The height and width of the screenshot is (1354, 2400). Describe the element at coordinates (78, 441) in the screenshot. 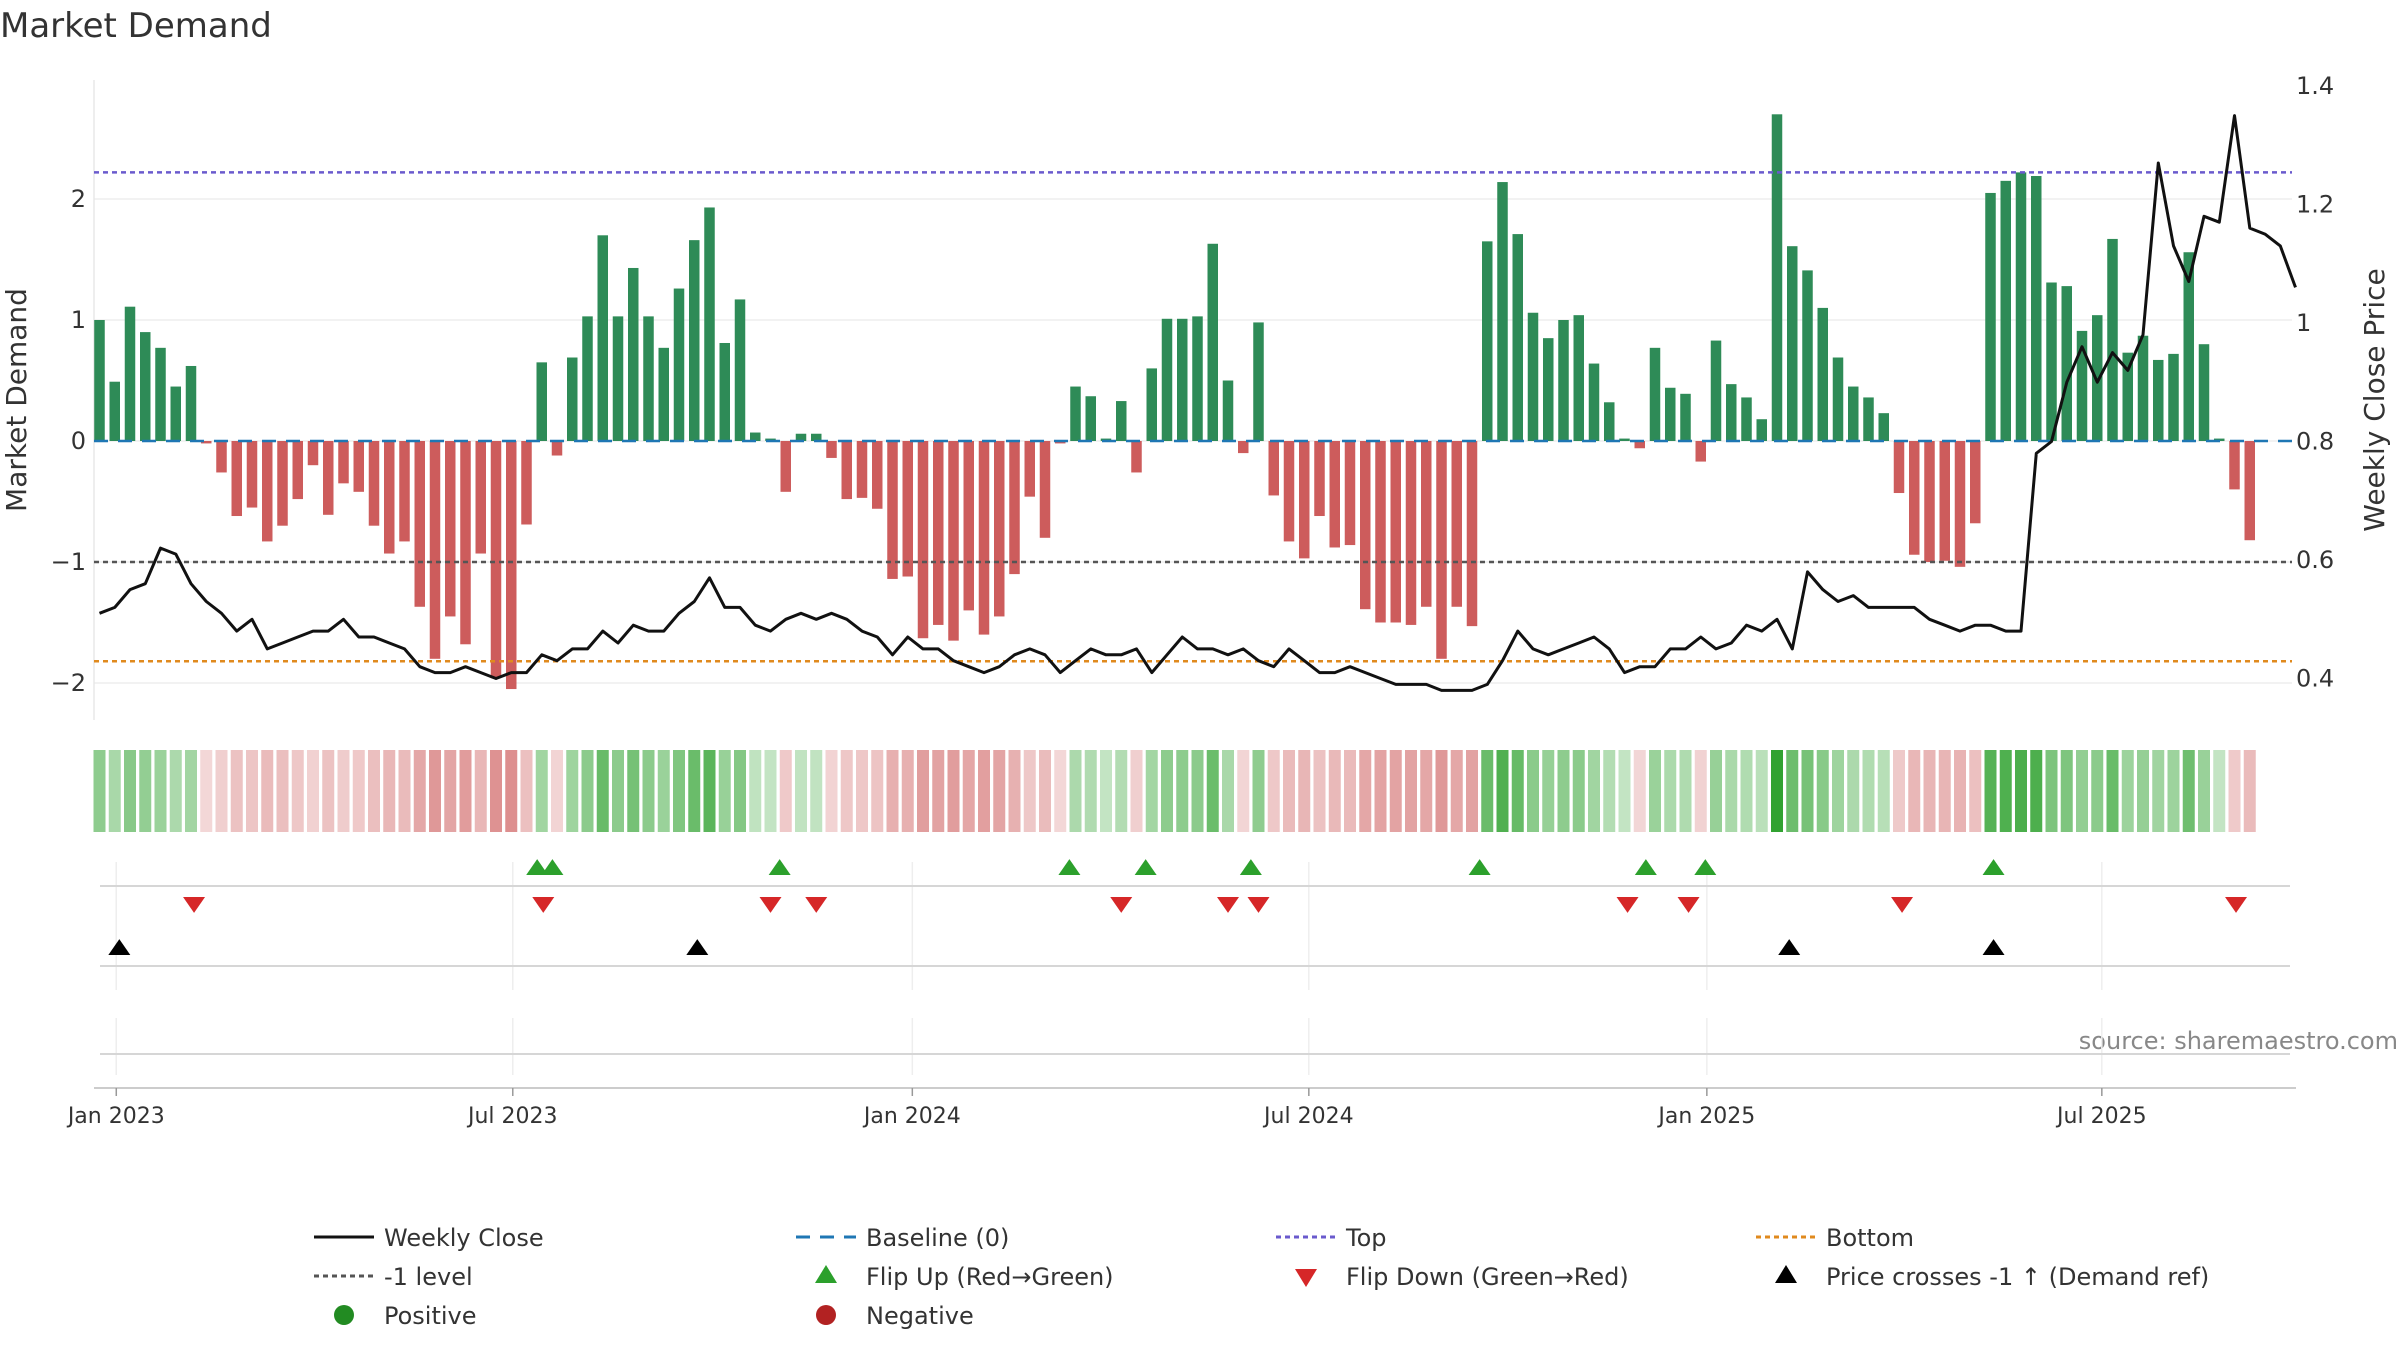

I see `y-tick-label: 0` at that location.